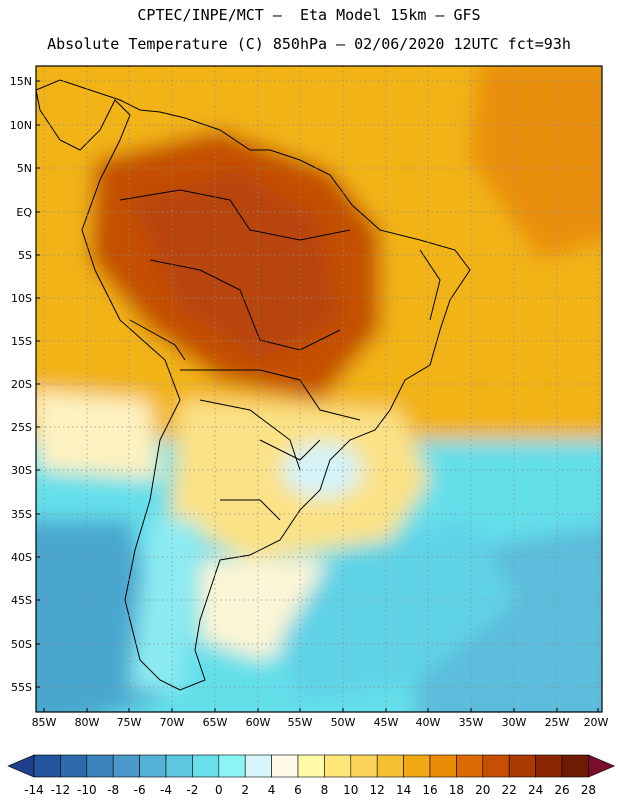  Describe the element at coordinates (25, 255) in the screenshot. I see `lat-label: 5S` at that location.